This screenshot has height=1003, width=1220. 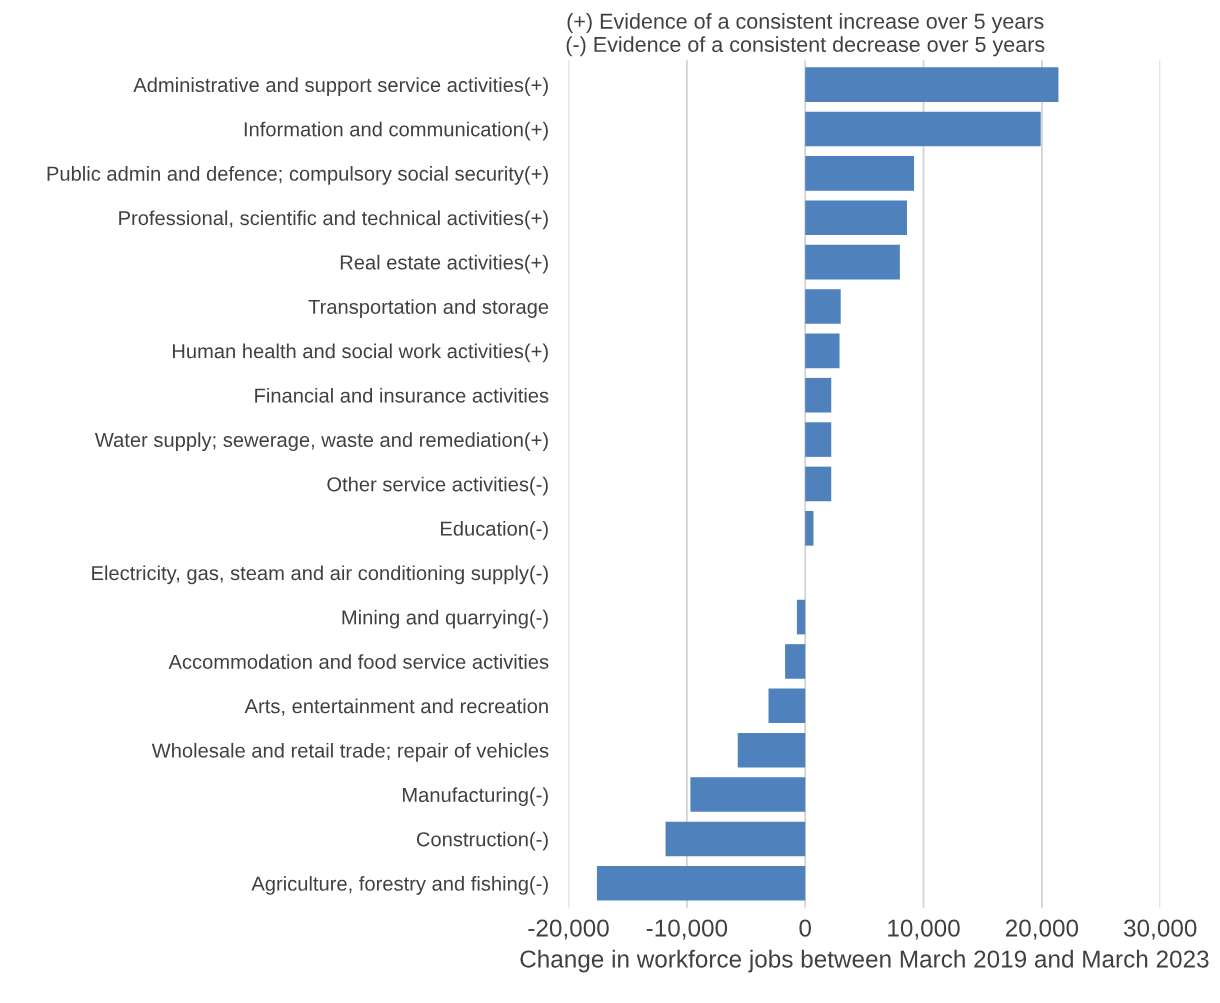 What do you see at coordinates (428, 308) in the screenshot?
I see `y-tick-label: Transportation and storage` at bounding box center [428, 308].